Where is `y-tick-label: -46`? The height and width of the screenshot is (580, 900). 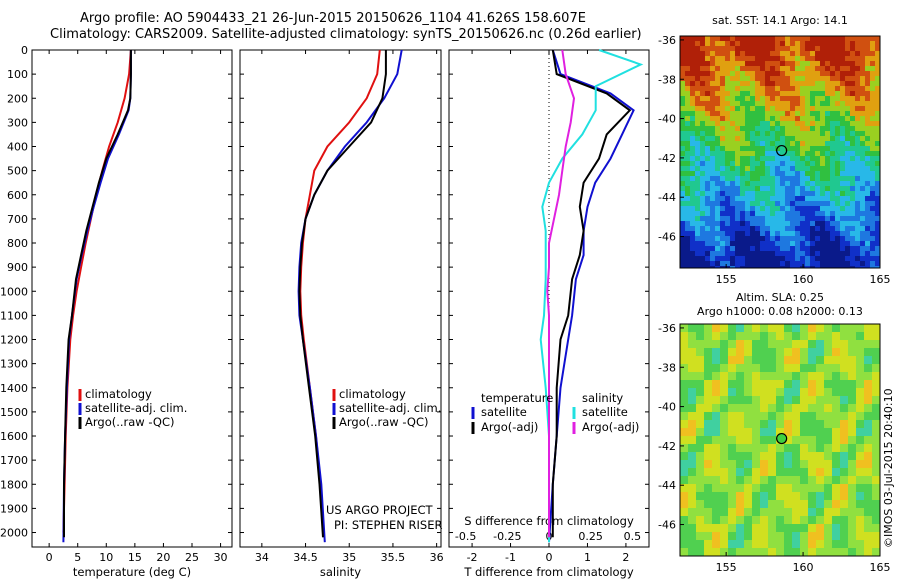
y-tick-label: -46 is located at coordinates (667, 237).